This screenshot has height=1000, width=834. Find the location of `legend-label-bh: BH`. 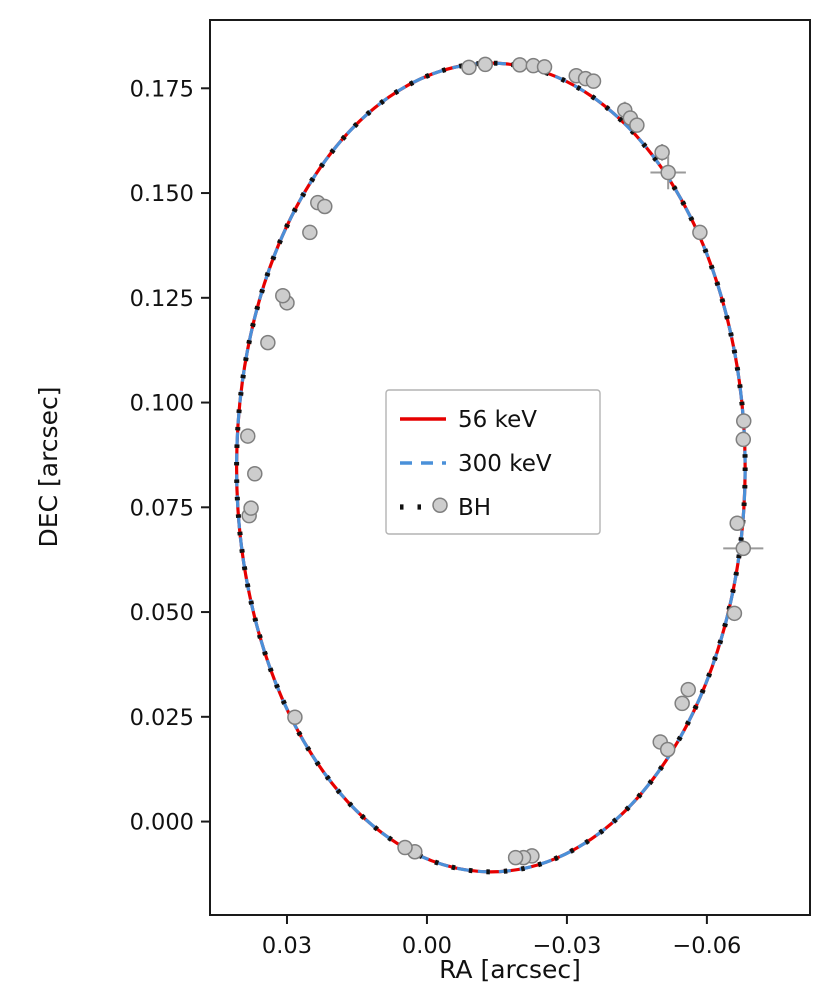

legend-label-bh: BH is located at coordinates (474, 508).